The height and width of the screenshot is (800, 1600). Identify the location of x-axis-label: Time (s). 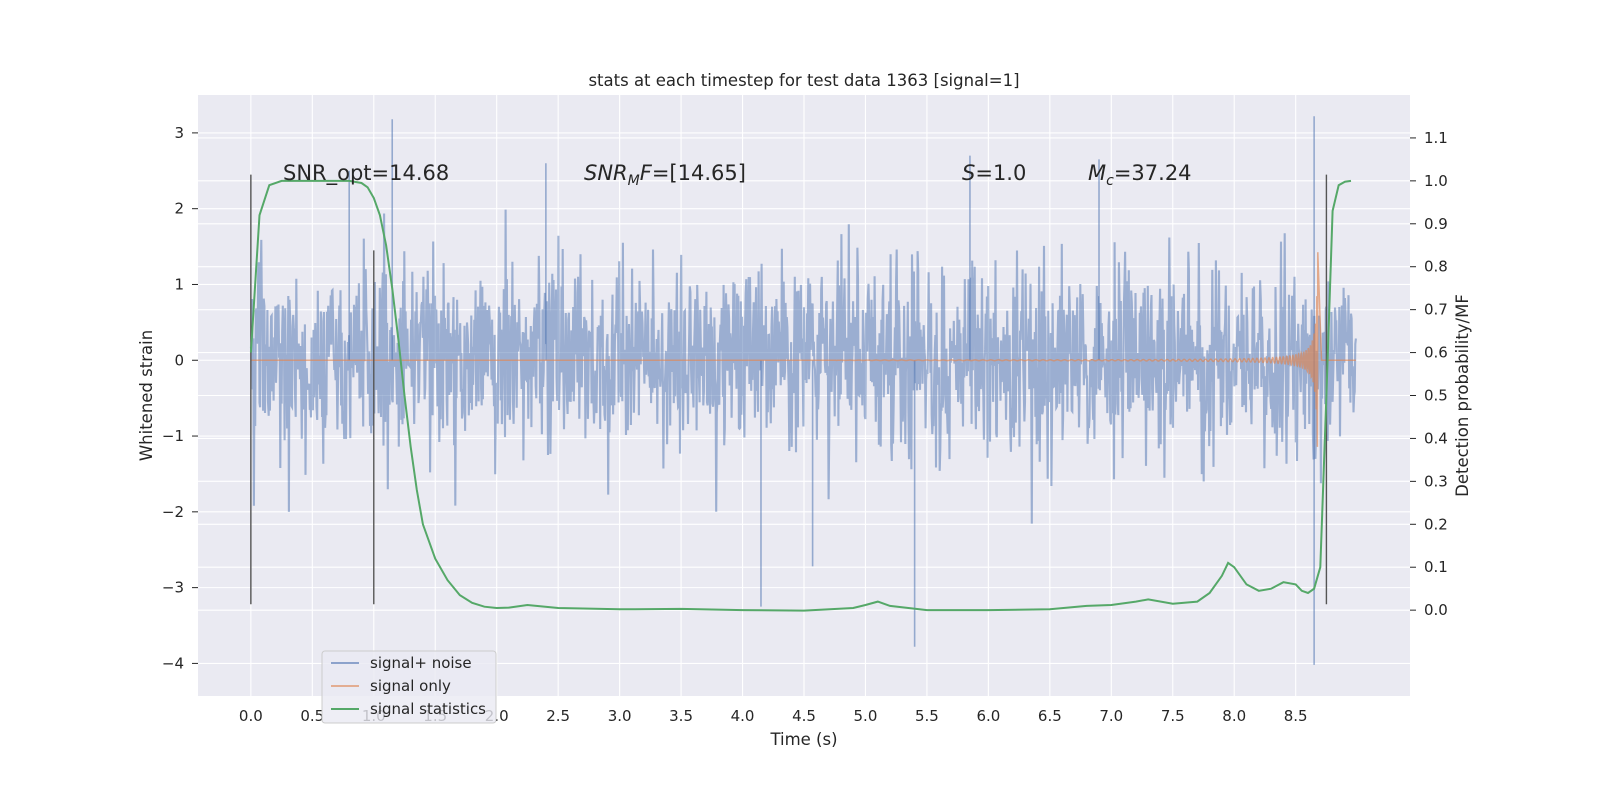
(803, 739).